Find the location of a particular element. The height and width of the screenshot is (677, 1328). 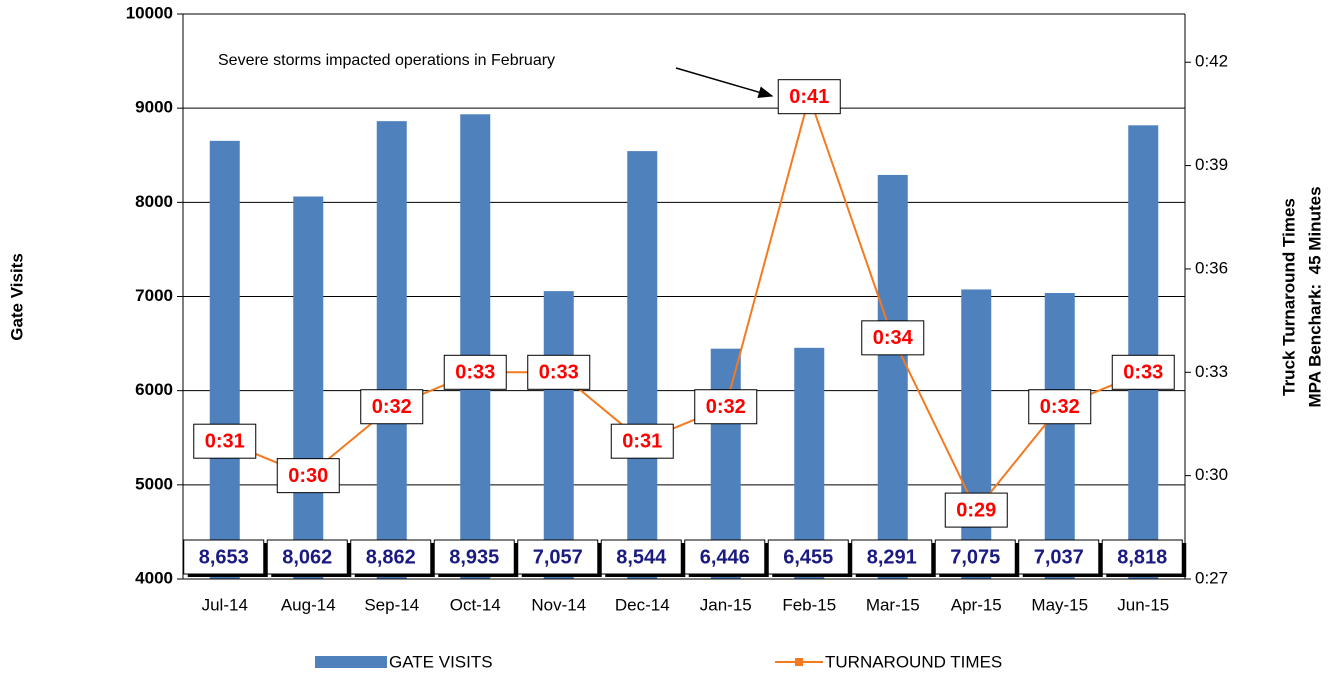

bar-value-label: 7,075 is located at coordinates (975, 557).